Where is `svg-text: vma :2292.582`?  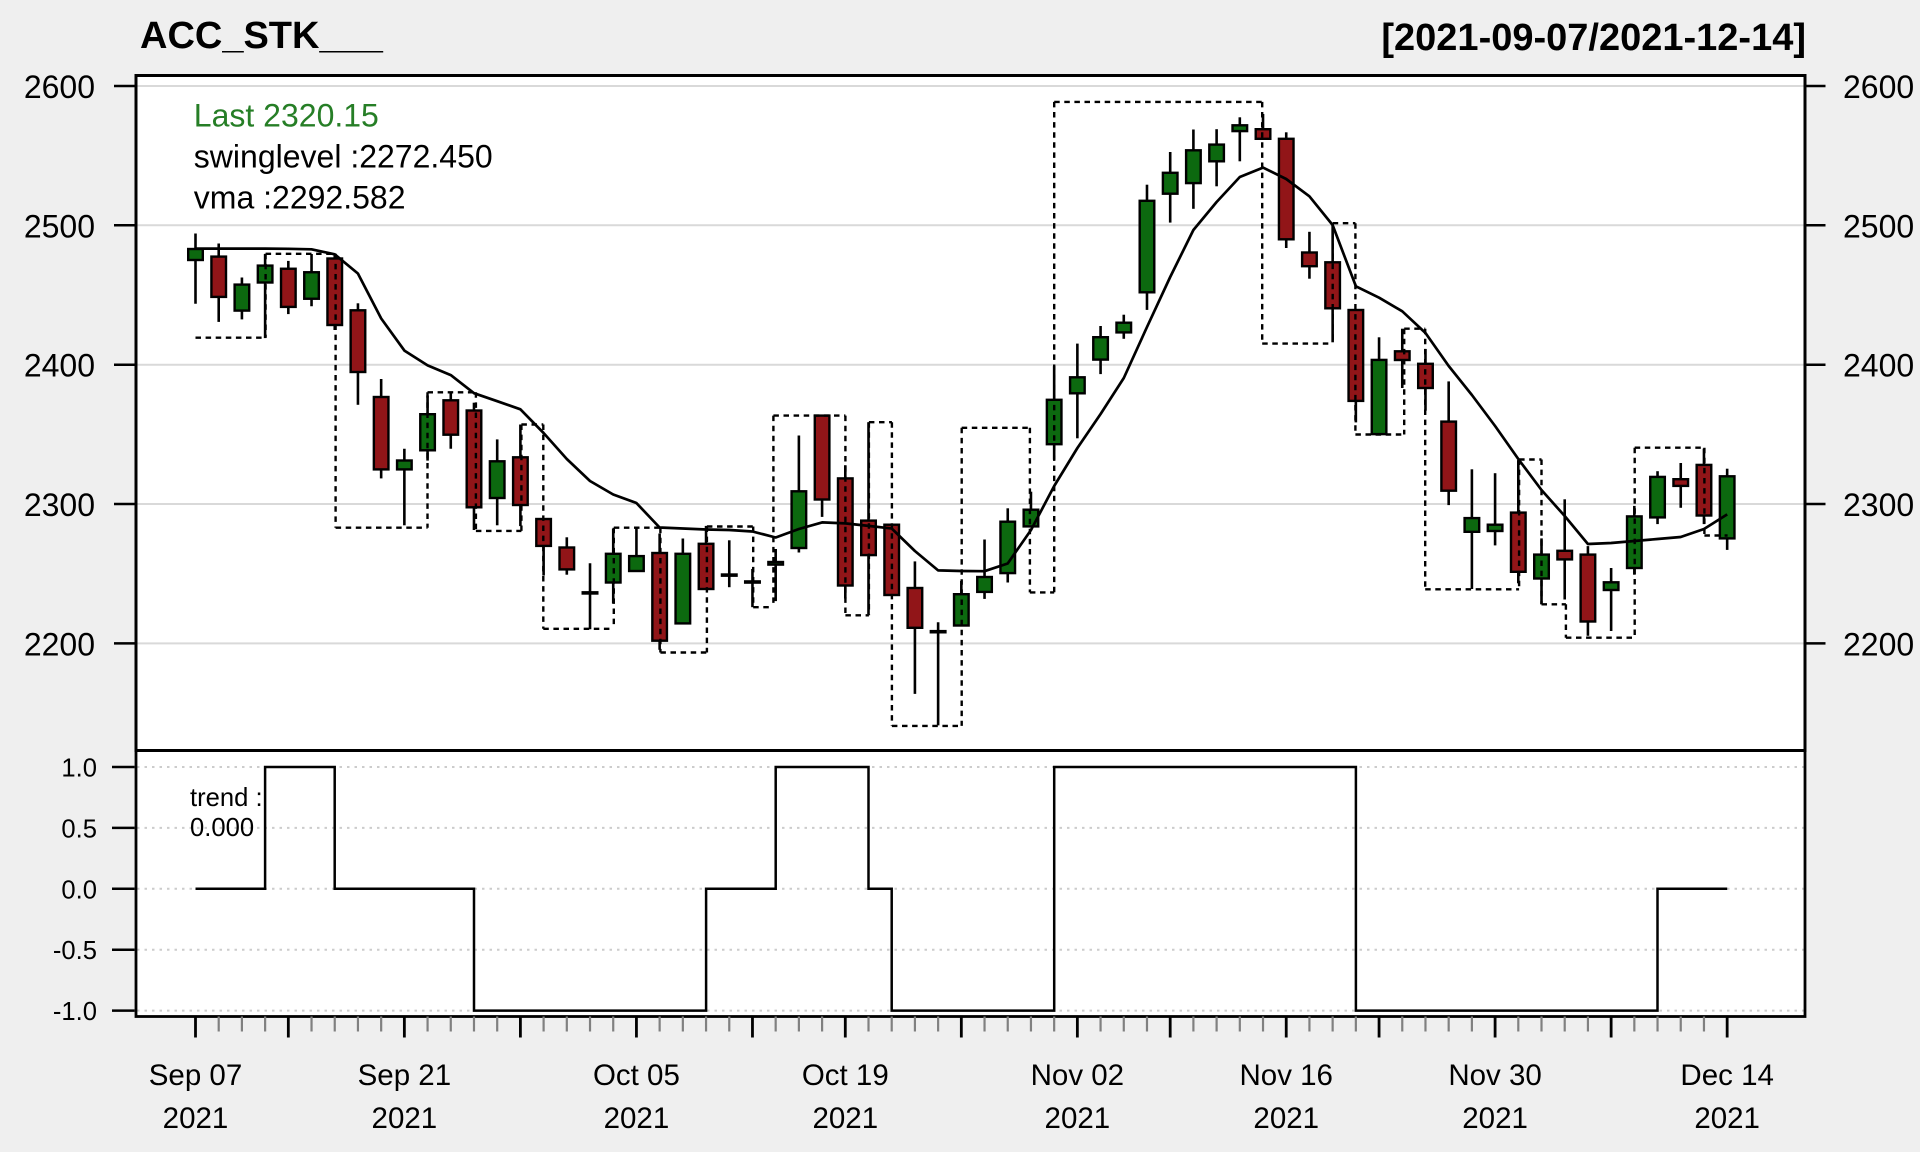
svg-text: vma :2292.582 is located at coordinates (300, 197).